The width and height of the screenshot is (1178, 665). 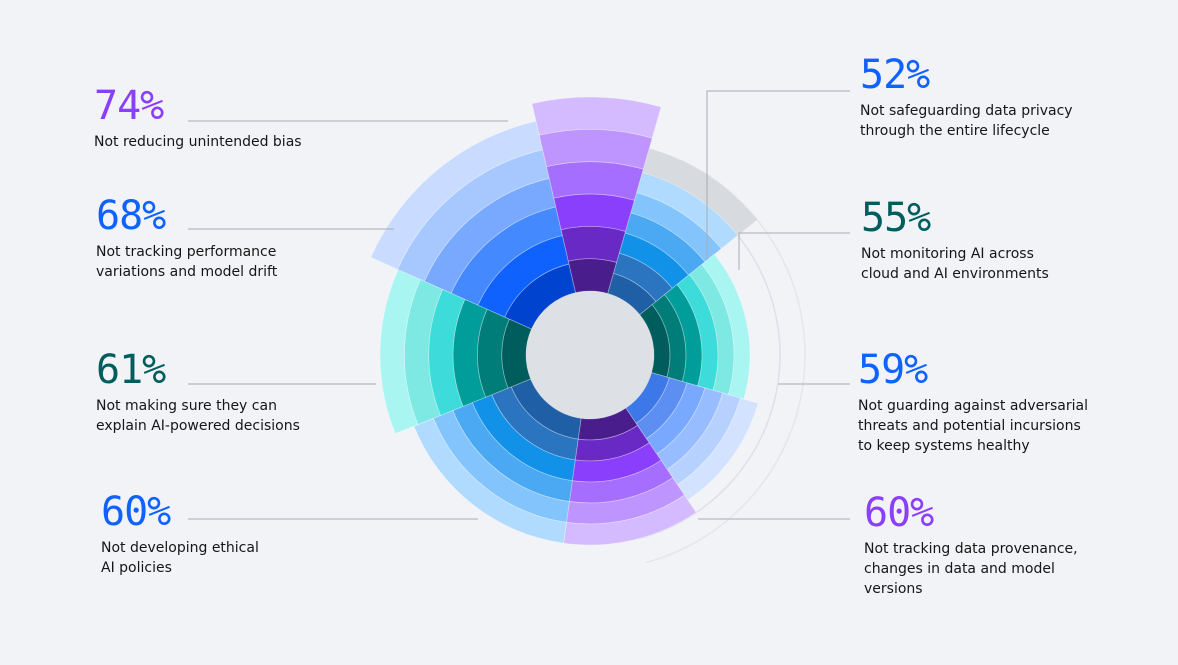 What do you see at coordinates (198, 142) in the screenshot?
I see `stat-label-line: Not reducing unintended bias` at bounding box center [198, 142].